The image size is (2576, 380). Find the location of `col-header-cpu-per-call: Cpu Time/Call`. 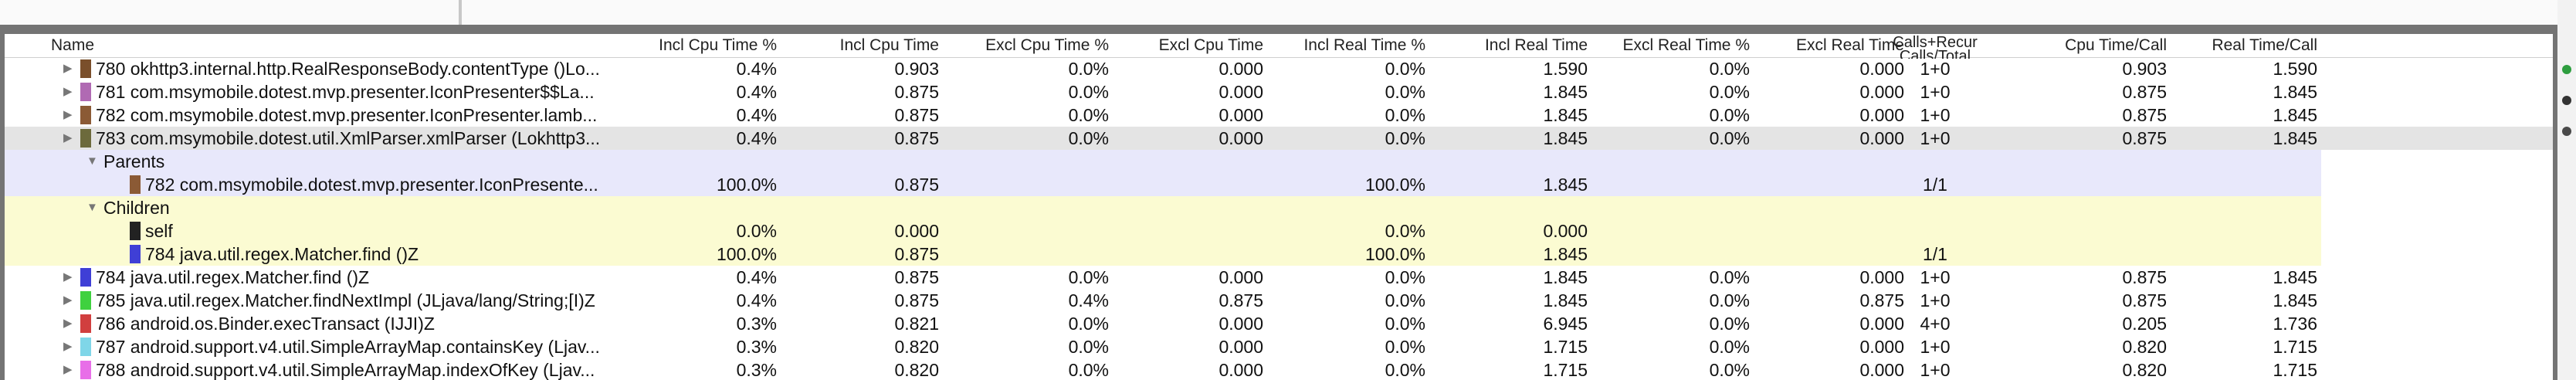

col-header-cpu-per-call: Cpu Time/Call is located at coordinates (2116, 45).